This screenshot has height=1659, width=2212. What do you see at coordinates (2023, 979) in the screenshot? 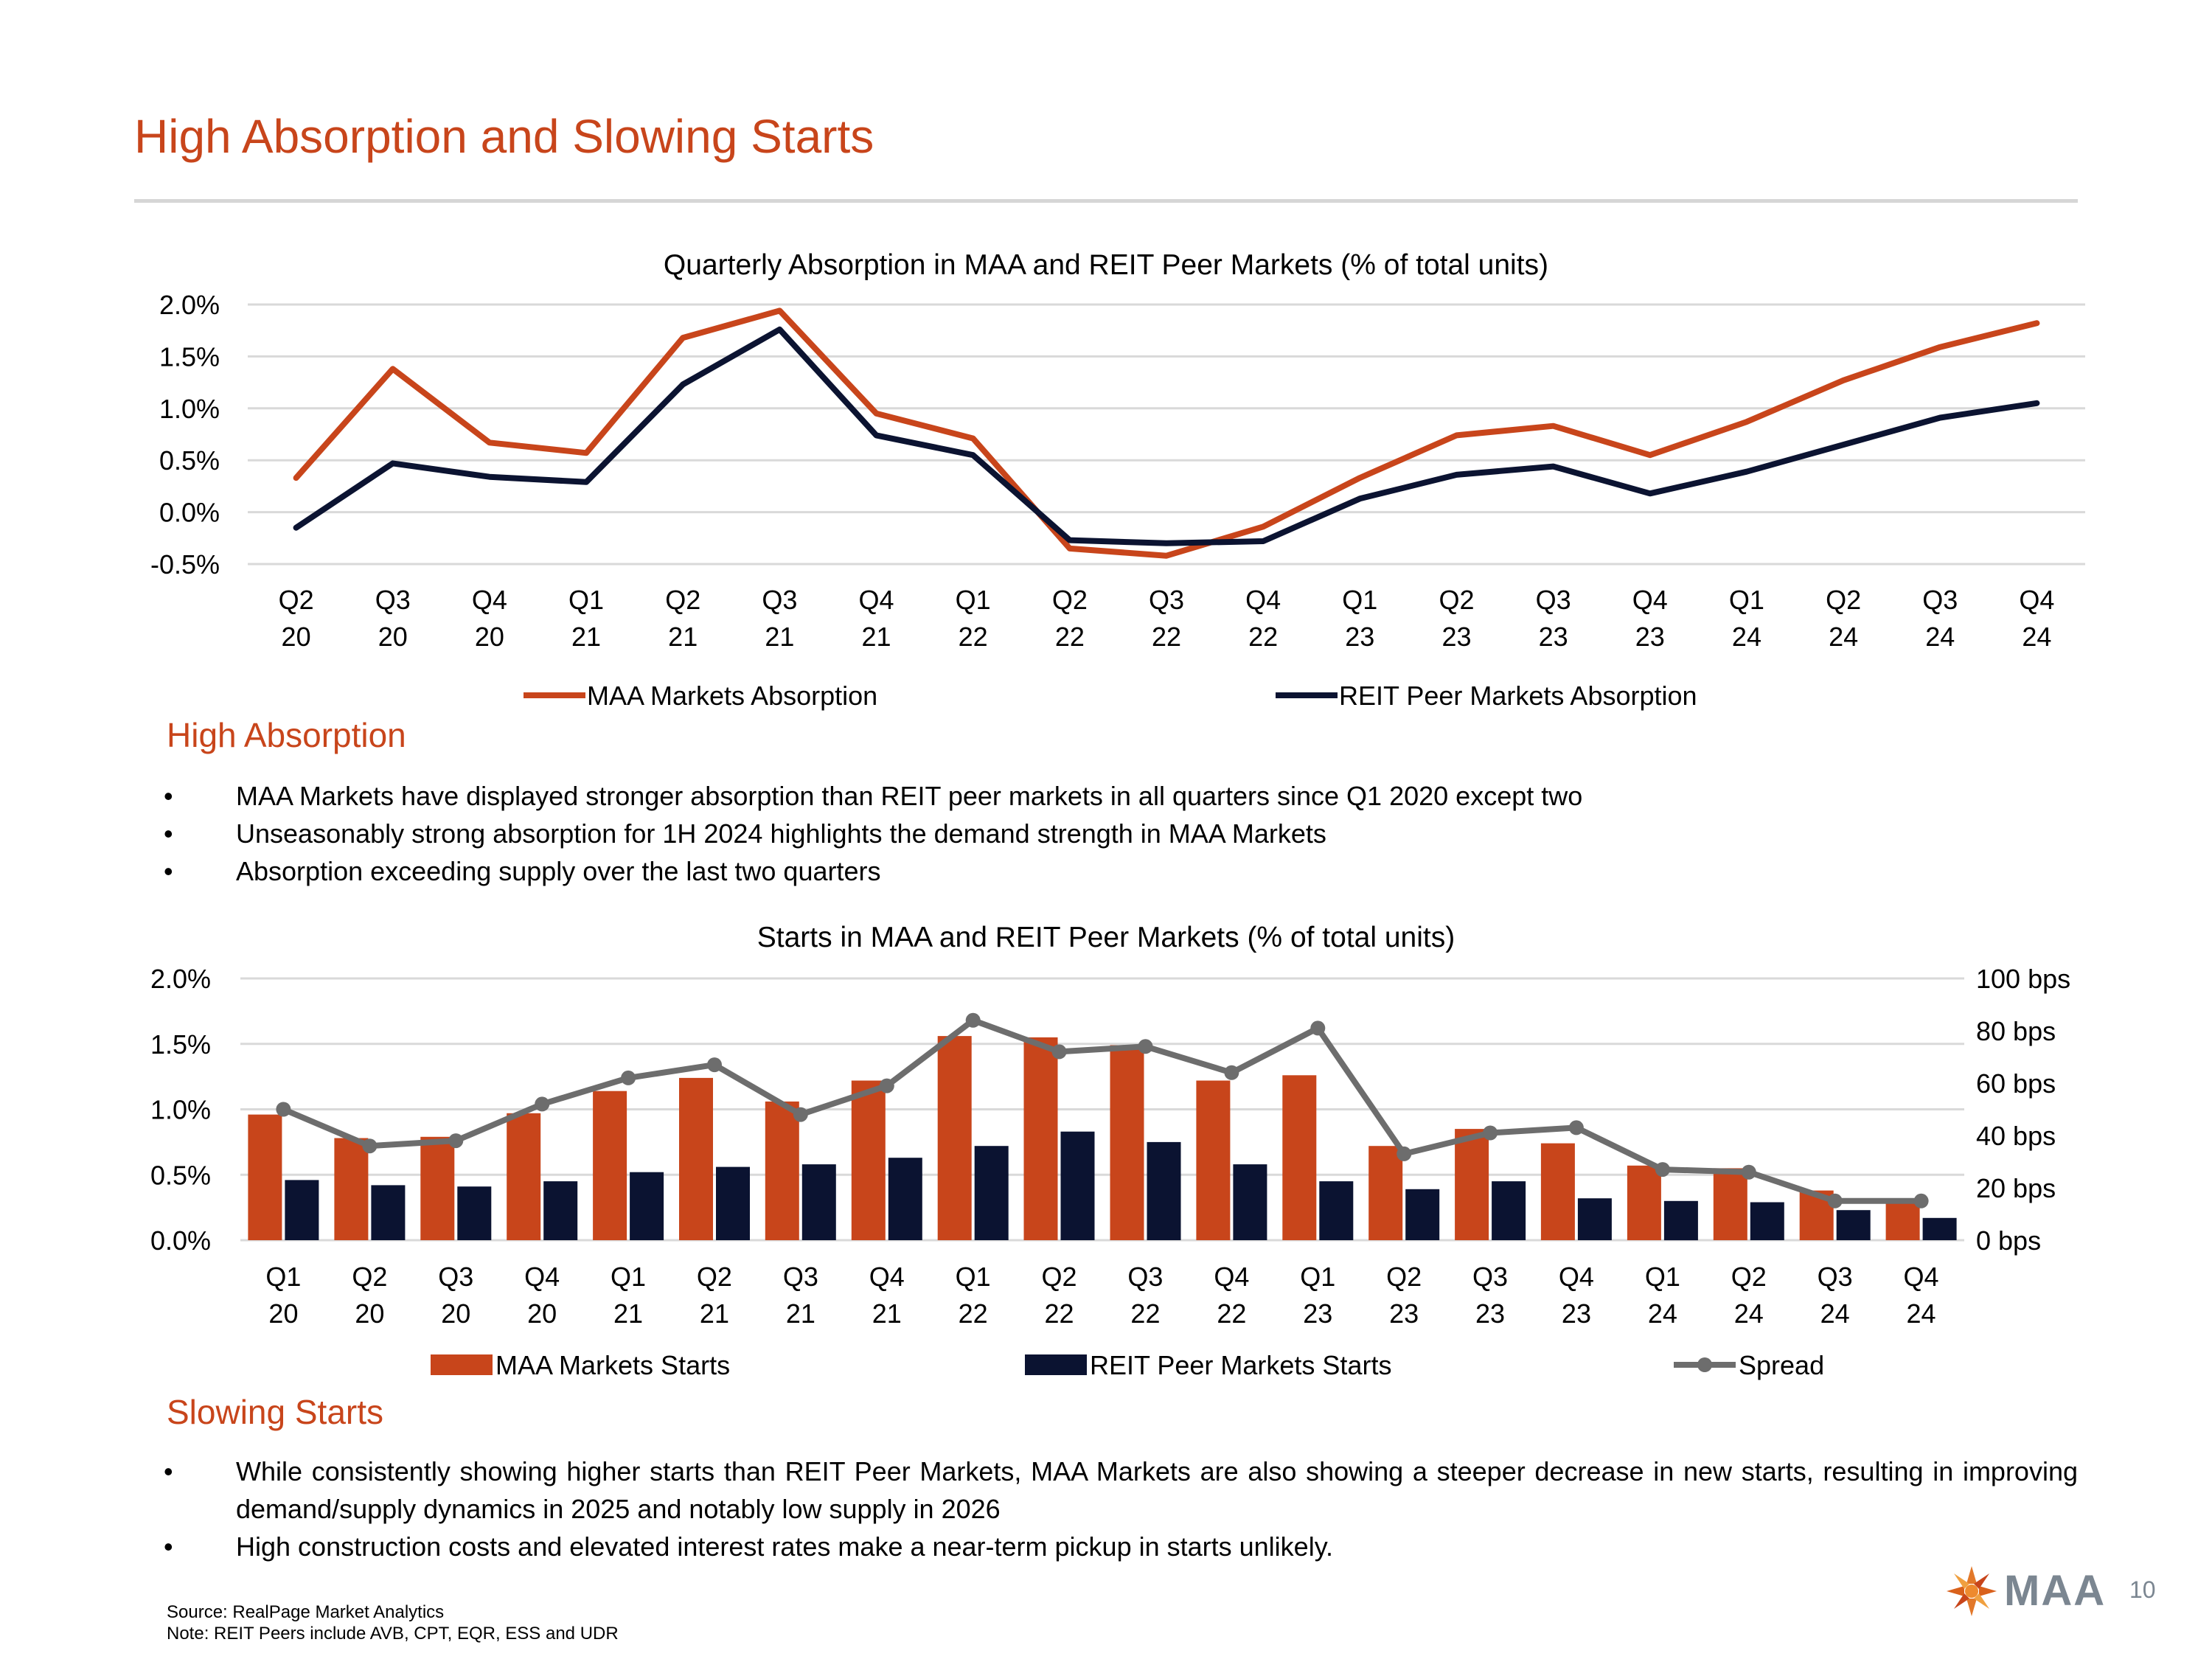
I see `y2-tick-label: 100 bps` at bounding box center [2023, 979].